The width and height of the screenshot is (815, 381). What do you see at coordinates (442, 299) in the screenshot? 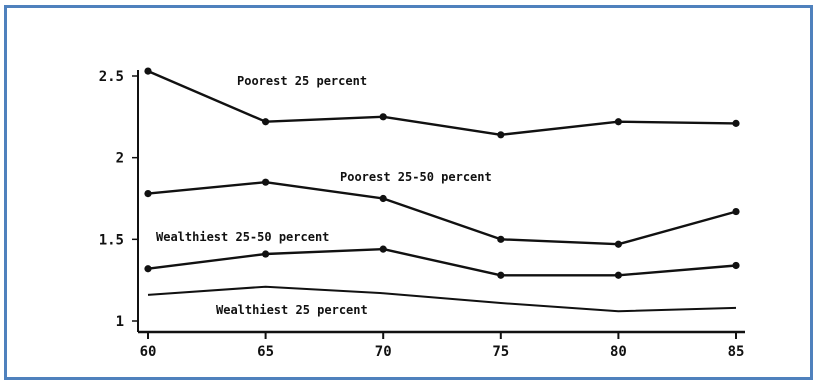
I see `series-line-wealthiest-25-percent` at bounding box center [442, 299].